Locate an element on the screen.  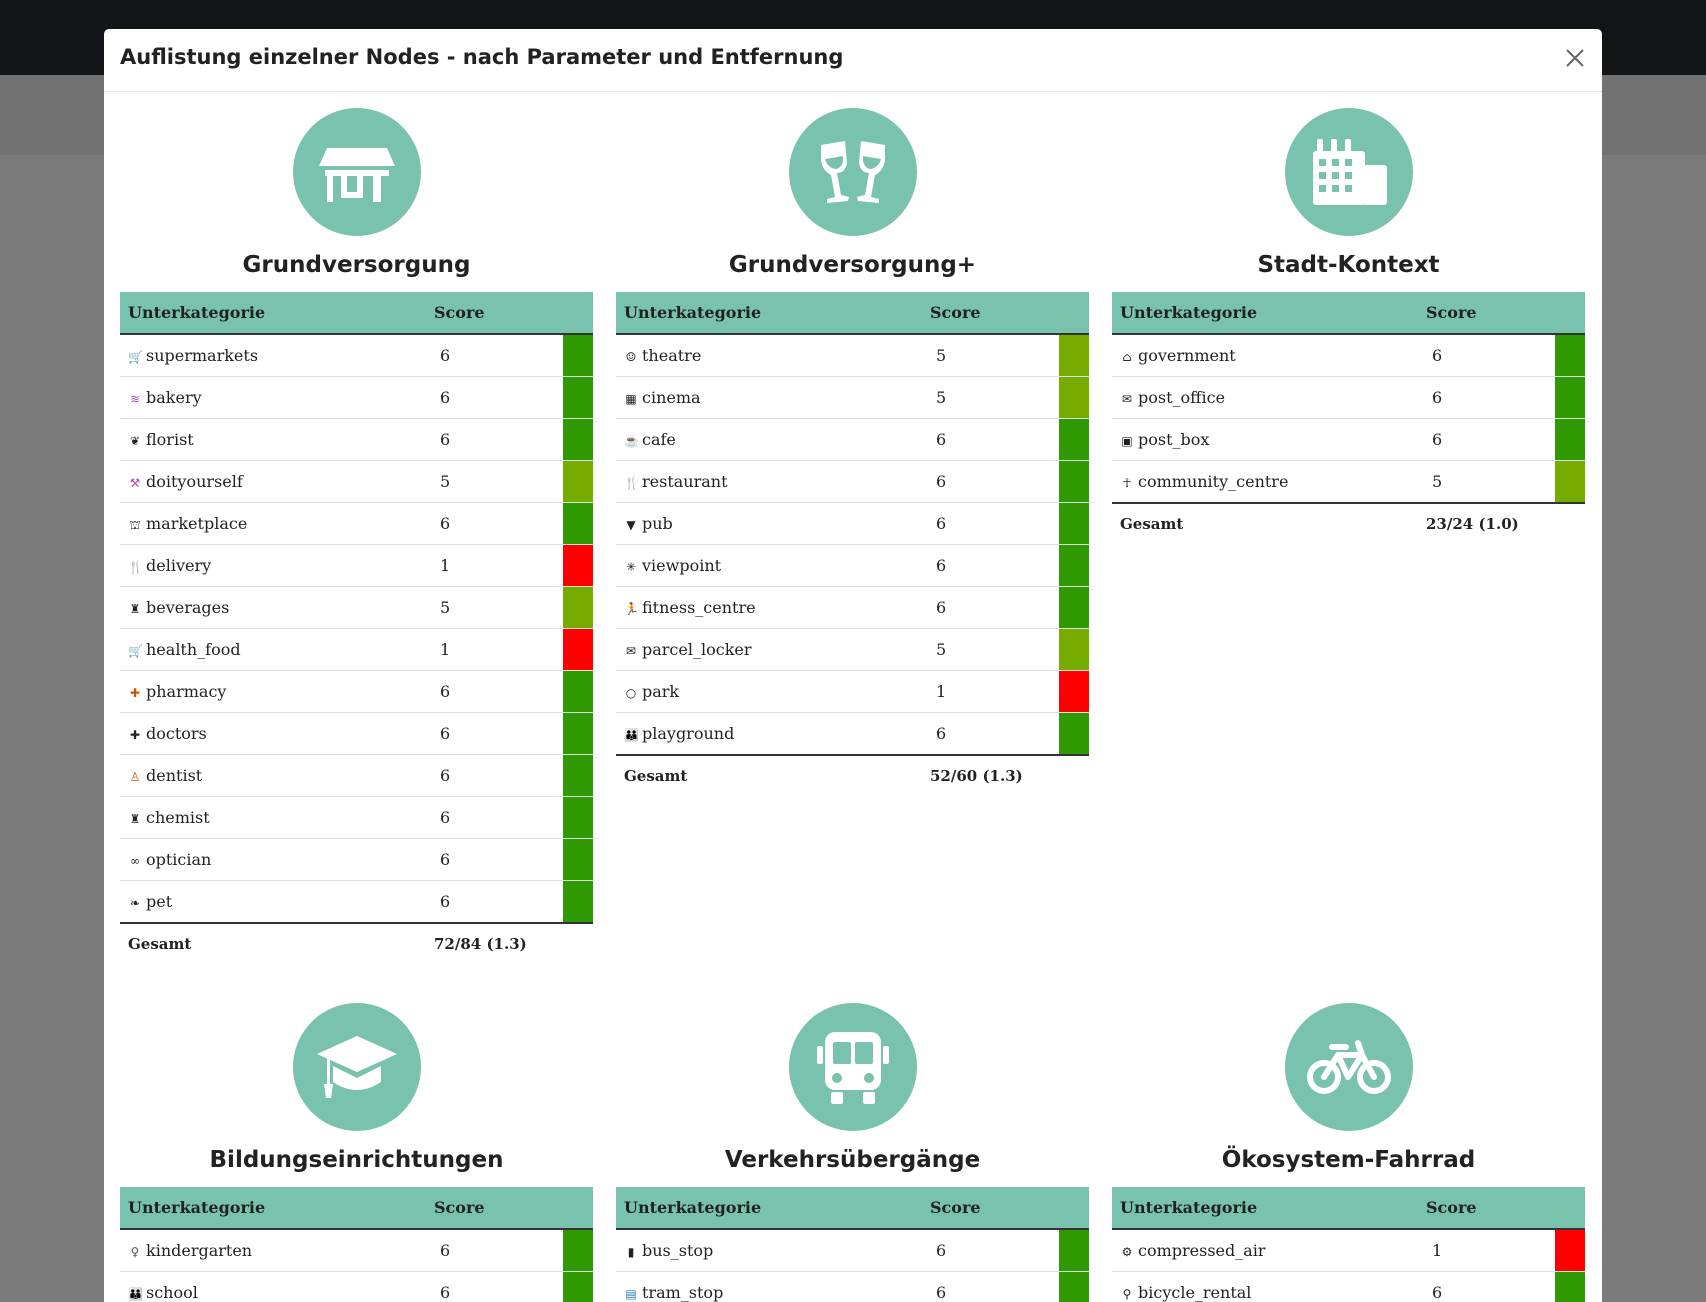
subcategory-cell: ⚙ compressed_air is located at coordinates (1269, 1250).